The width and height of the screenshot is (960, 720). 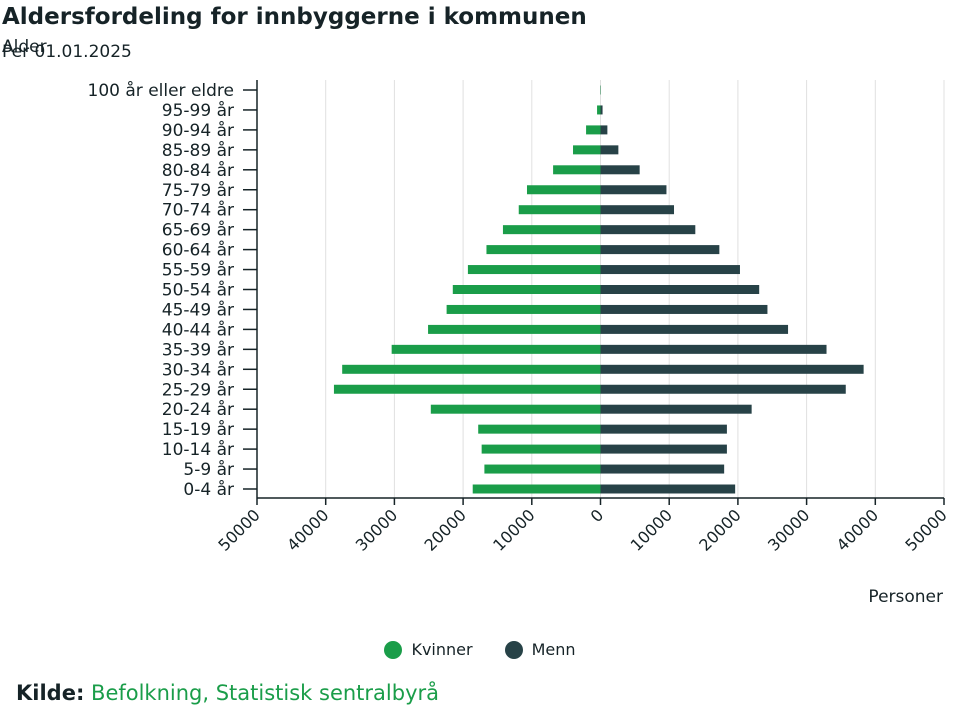 I want to click on y-tick-label: 70-74 år, so click(x=198, y=210).